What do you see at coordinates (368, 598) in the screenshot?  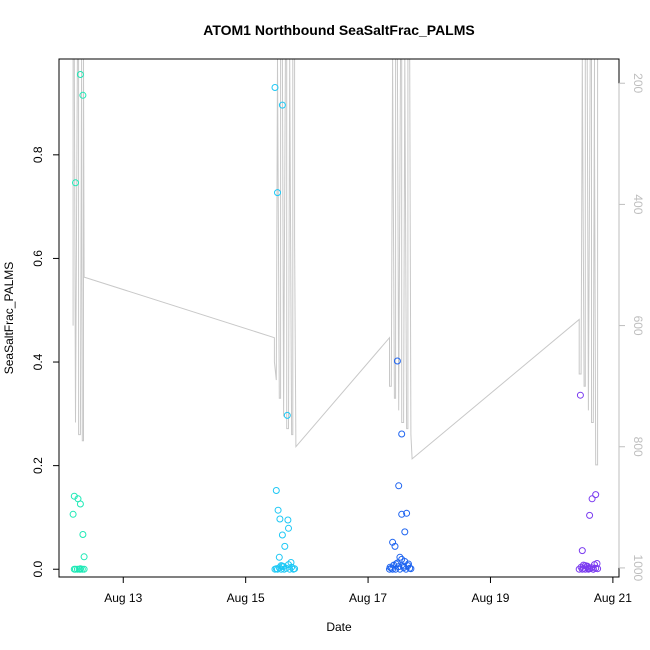 I see `x-tick-label: Aug 17` at bounding box center [368, 598].